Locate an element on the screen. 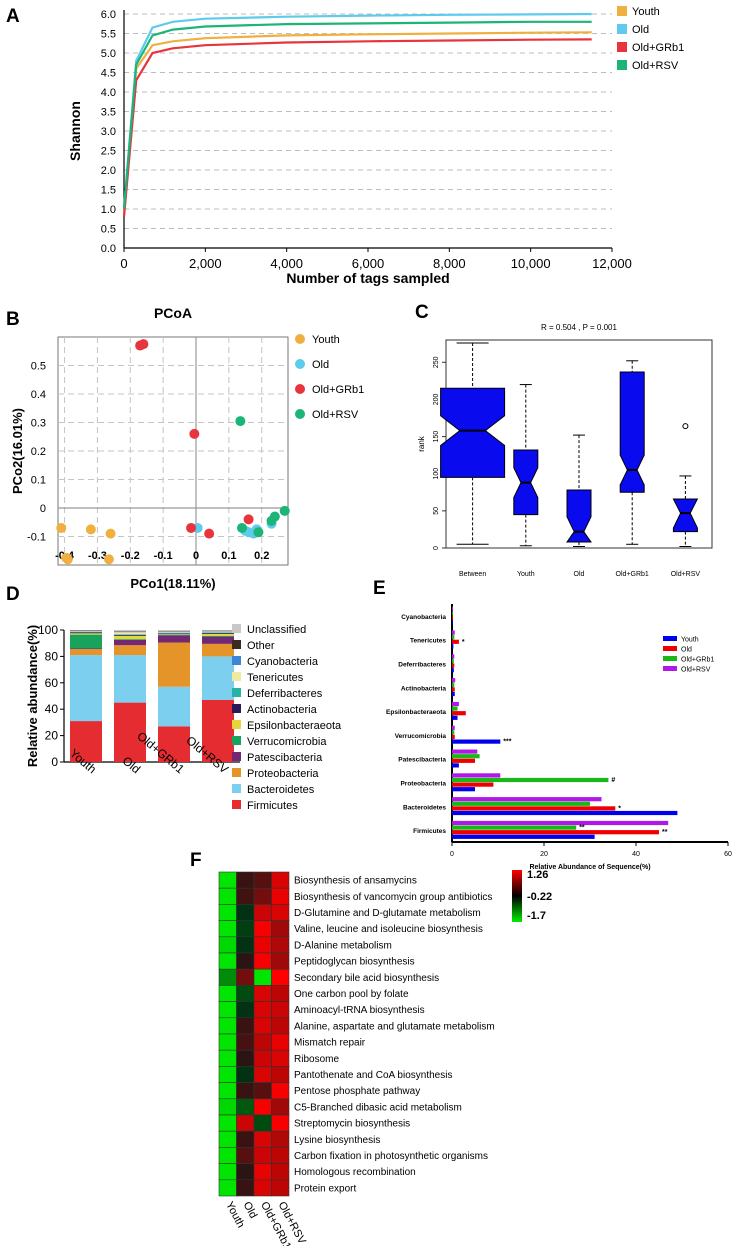 The image size is (733, 1251). bar-old-rsv-actinobacteria is located at coordinates (453, 680).